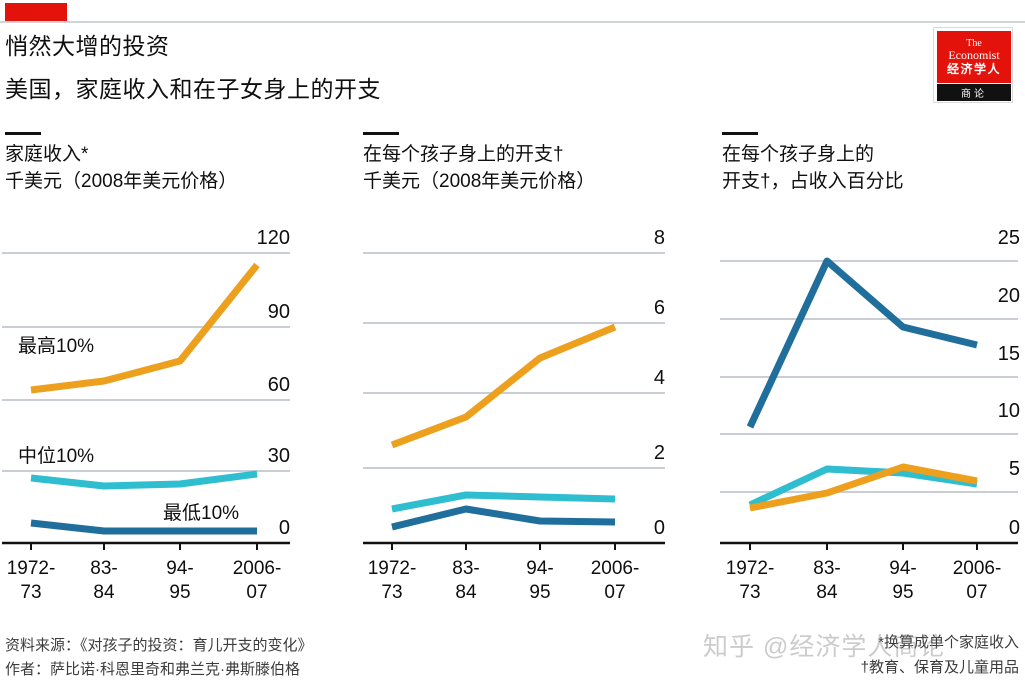  Describe the element at coordinates (659, 238) in the screenshot. I see `chart-2-ytick-8: 8` at that location.